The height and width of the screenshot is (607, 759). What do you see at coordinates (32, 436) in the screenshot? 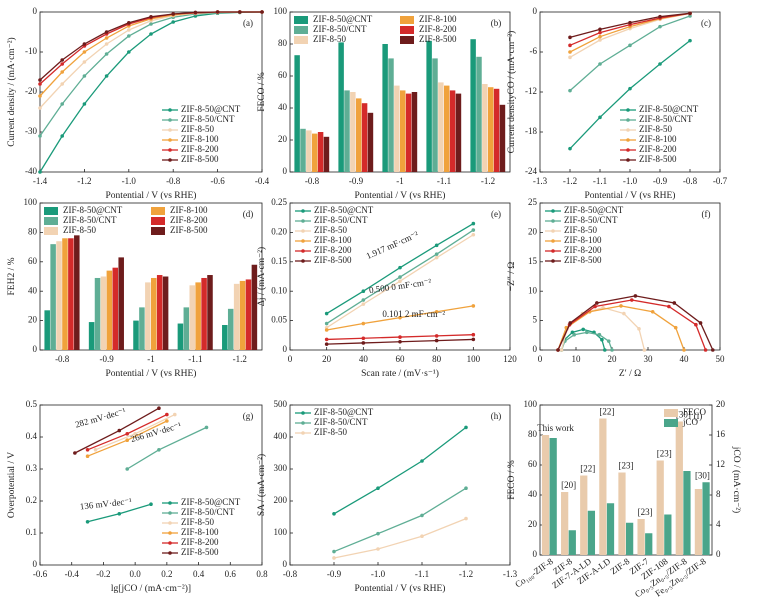
I see `y-tick-label: 0.4` at bounding box center [32, 436].